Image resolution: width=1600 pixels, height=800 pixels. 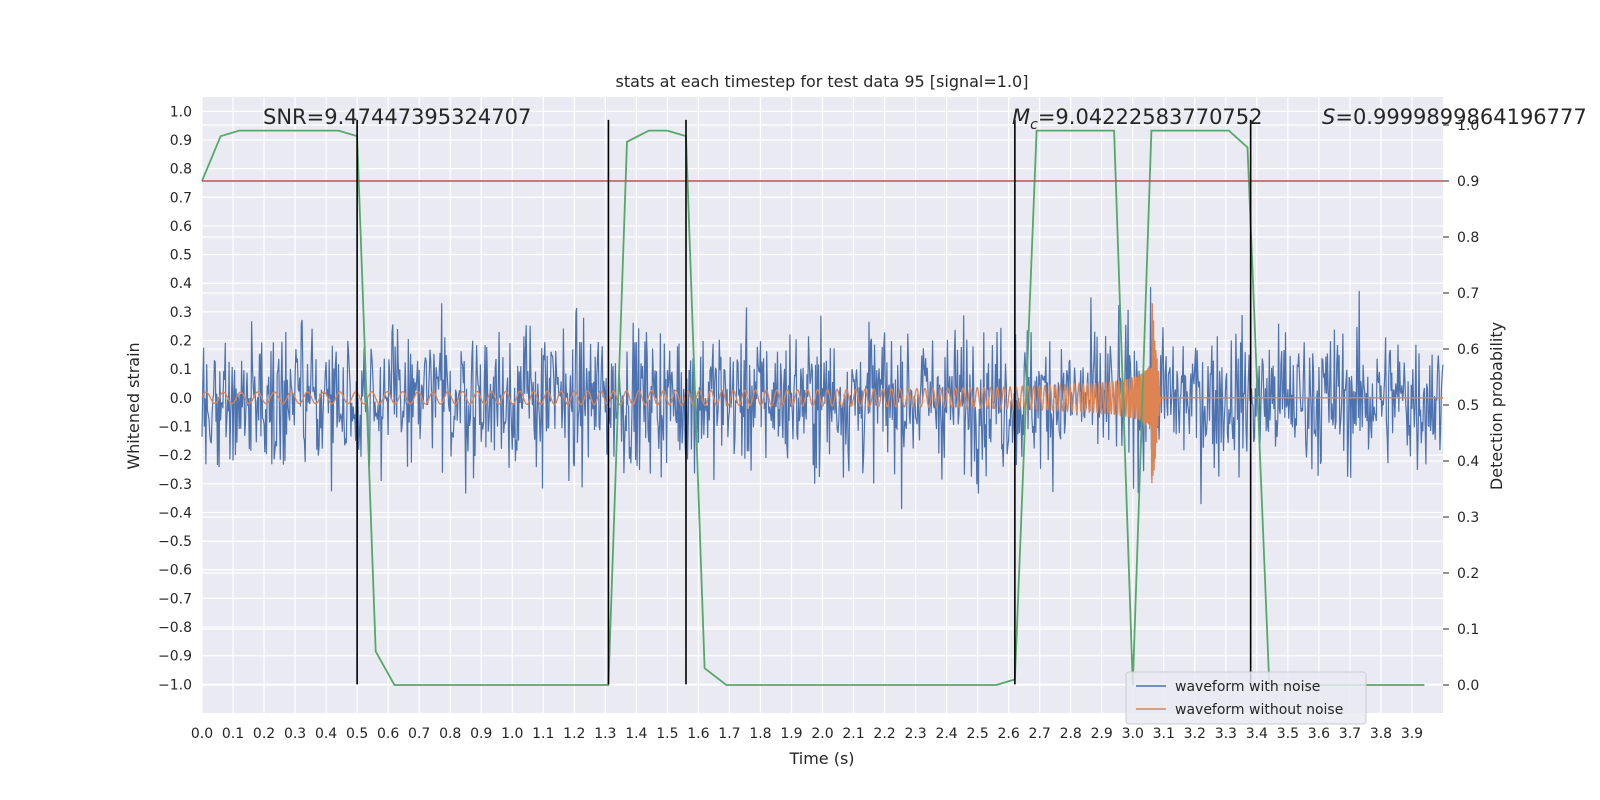 I want to click on y-tick-label: 0.8, so click(x=181, y=170).